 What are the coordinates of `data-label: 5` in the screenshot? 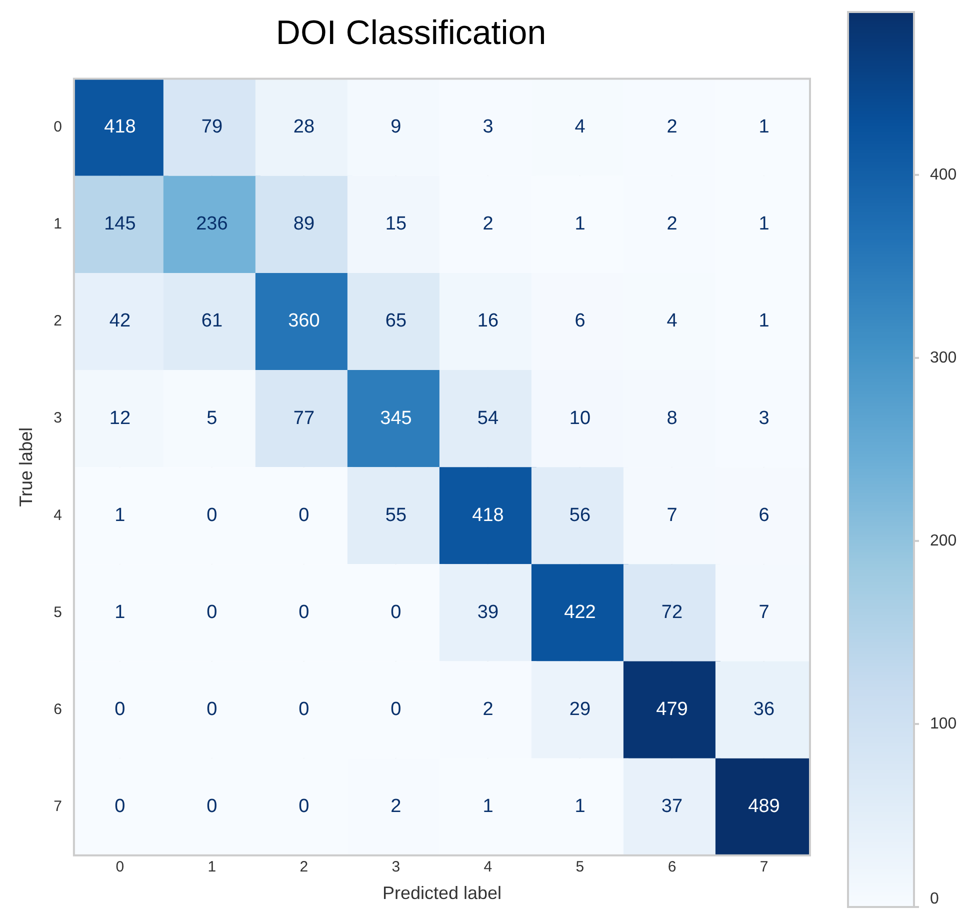 It's located at (212, 418).